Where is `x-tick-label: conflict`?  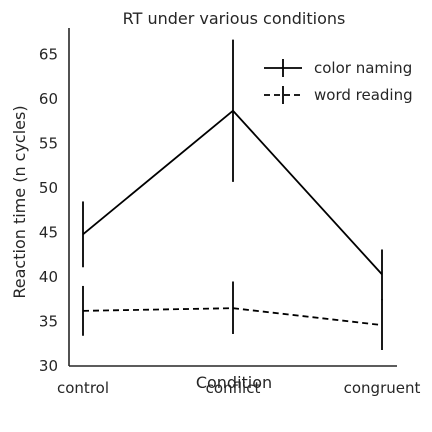
x-tick-label: conflict is located at coordinates (233, 388).